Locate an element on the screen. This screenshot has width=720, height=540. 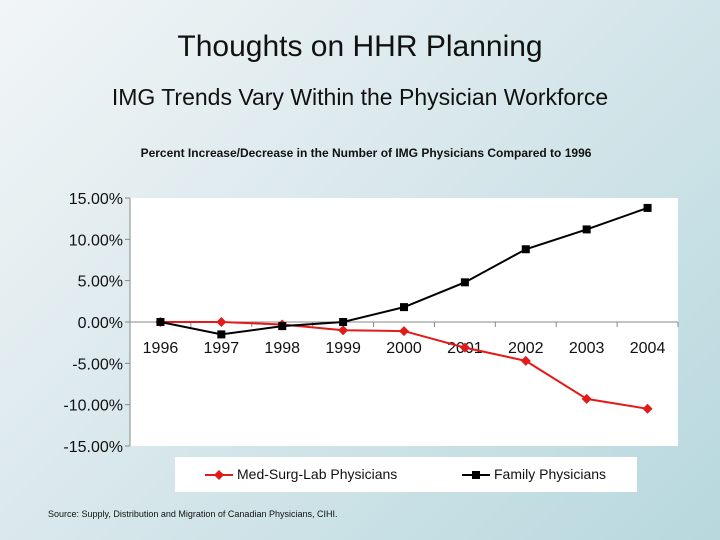
x-tick-label: 2003 is located at coordinates (587, 348).